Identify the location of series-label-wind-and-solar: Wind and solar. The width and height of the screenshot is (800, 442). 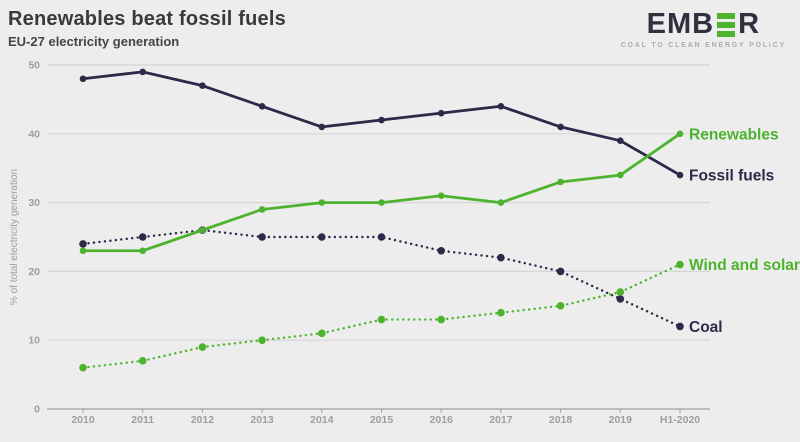
(744, 265).